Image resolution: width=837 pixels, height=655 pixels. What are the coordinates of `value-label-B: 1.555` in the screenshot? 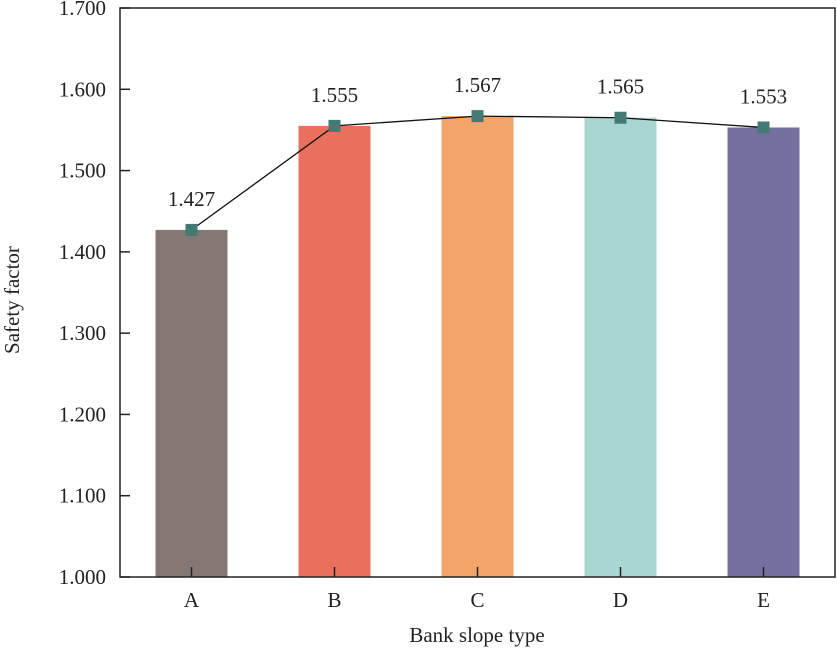 It's located at (334, 95).